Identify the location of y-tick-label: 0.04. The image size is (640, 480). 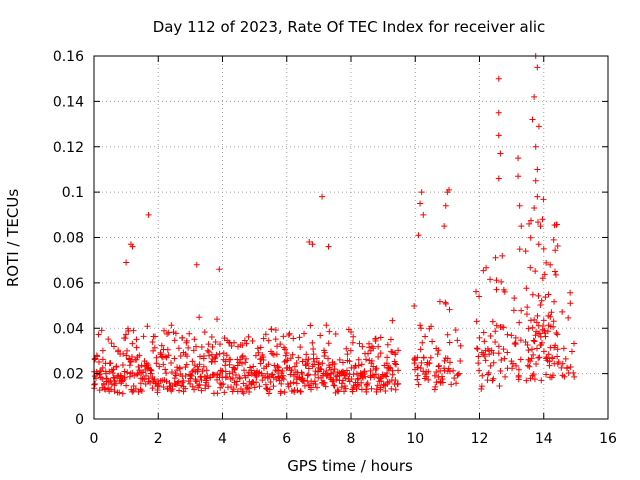
(68, 329).